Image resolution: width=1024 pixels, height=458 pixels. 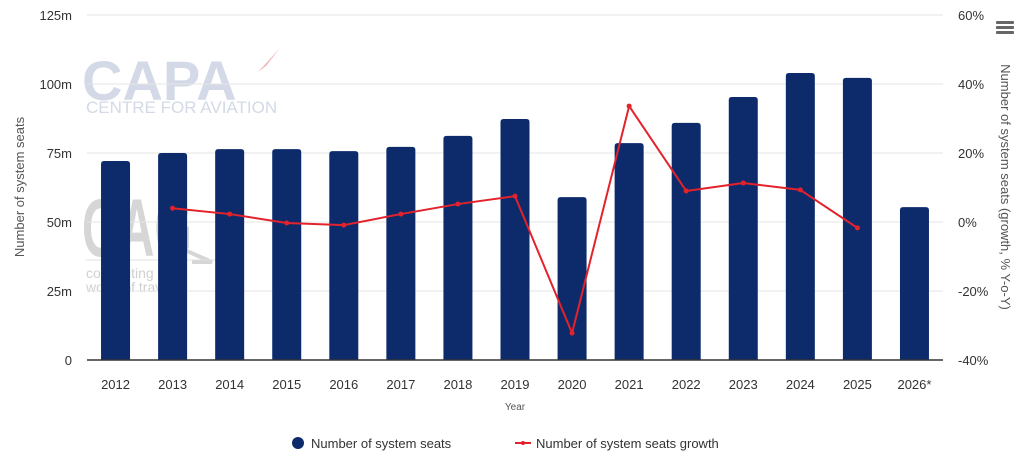 What do you see at coordinates (458, 204) in the screenshot?
I see `growth-point-2018` at bounding box center [458, 204].